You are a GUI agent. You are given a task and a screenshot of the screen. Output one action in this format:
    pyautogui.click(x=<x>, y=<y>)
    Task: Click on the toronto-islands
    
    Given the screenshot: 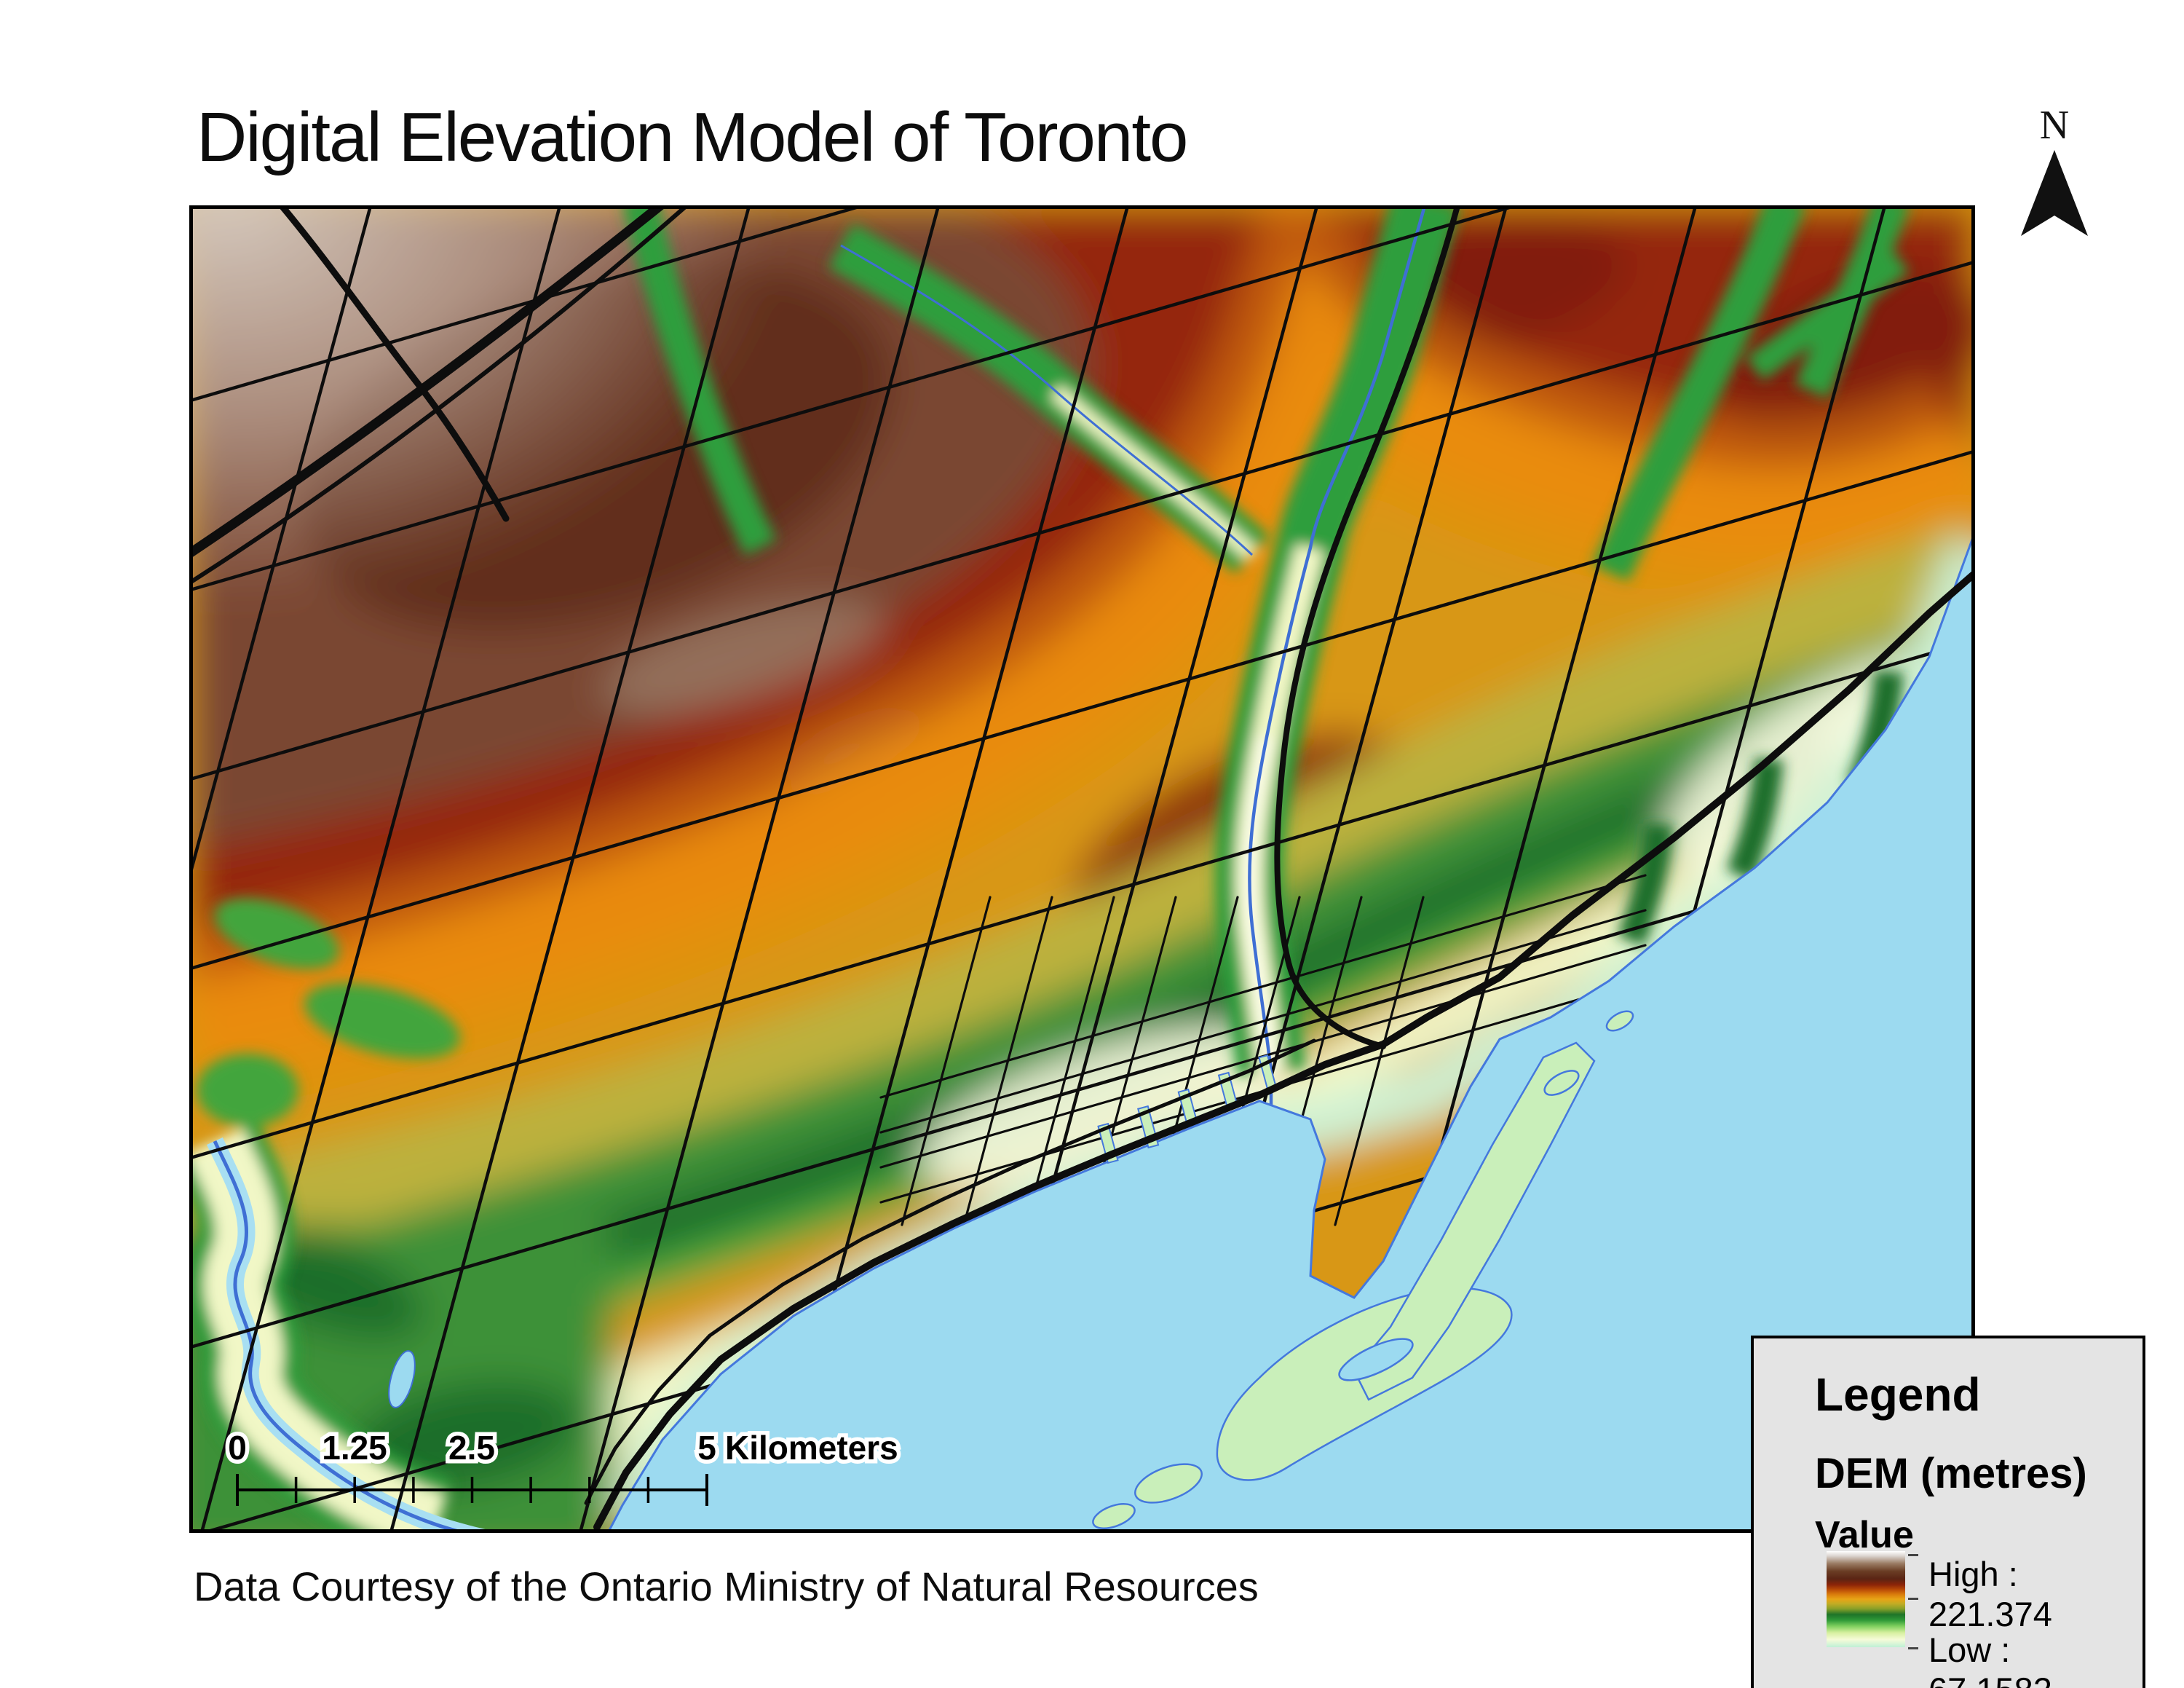 What is the action you would take?
    pyautogui.click(x=1363, y=1269)
    